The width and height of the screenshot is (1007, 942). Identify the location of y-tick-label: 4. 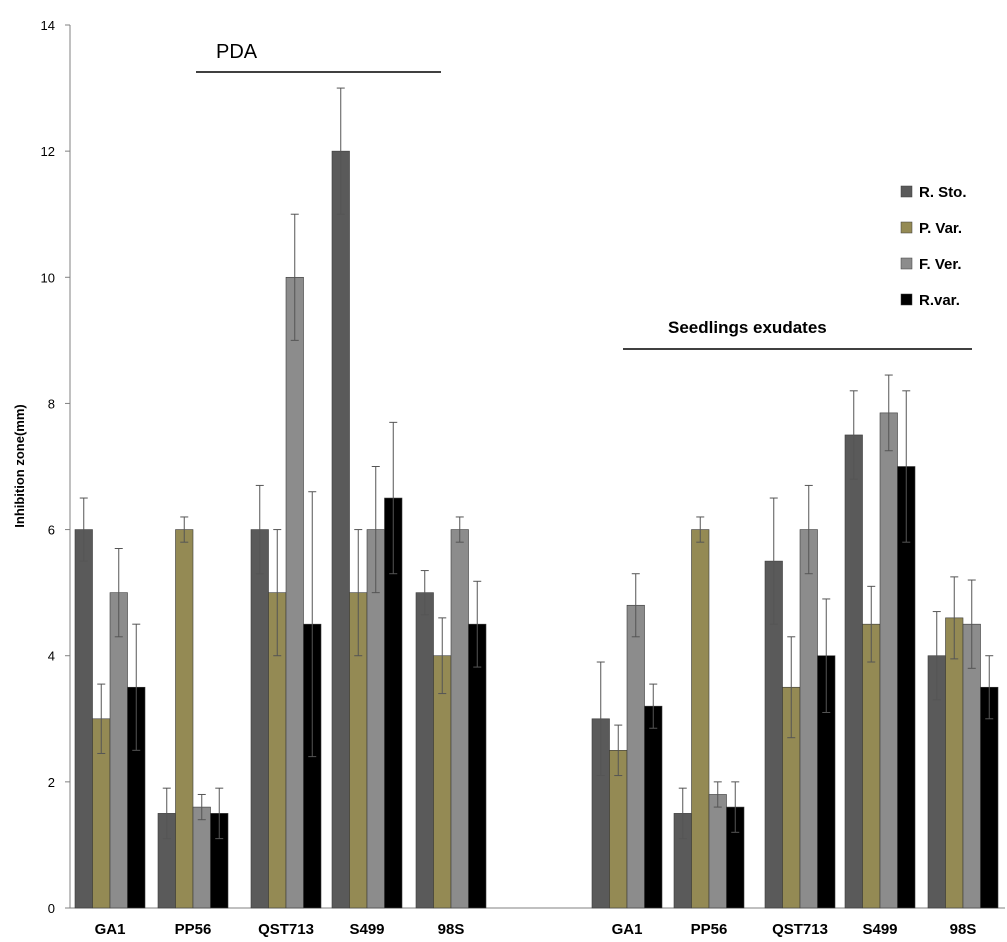
(51, 656).